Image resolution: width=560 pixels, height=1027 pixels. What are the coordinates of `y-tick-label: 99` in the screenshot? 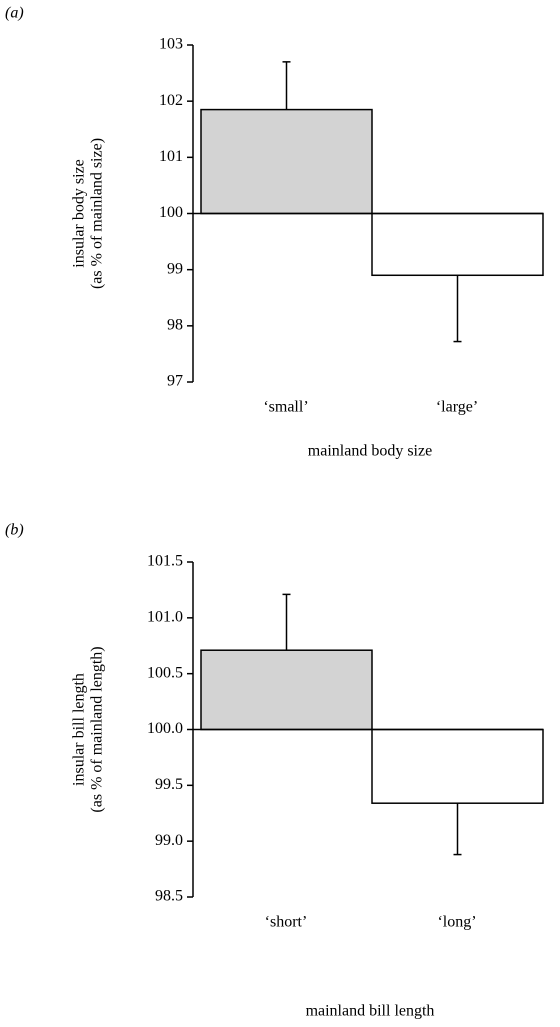 It's located at (175, 268).